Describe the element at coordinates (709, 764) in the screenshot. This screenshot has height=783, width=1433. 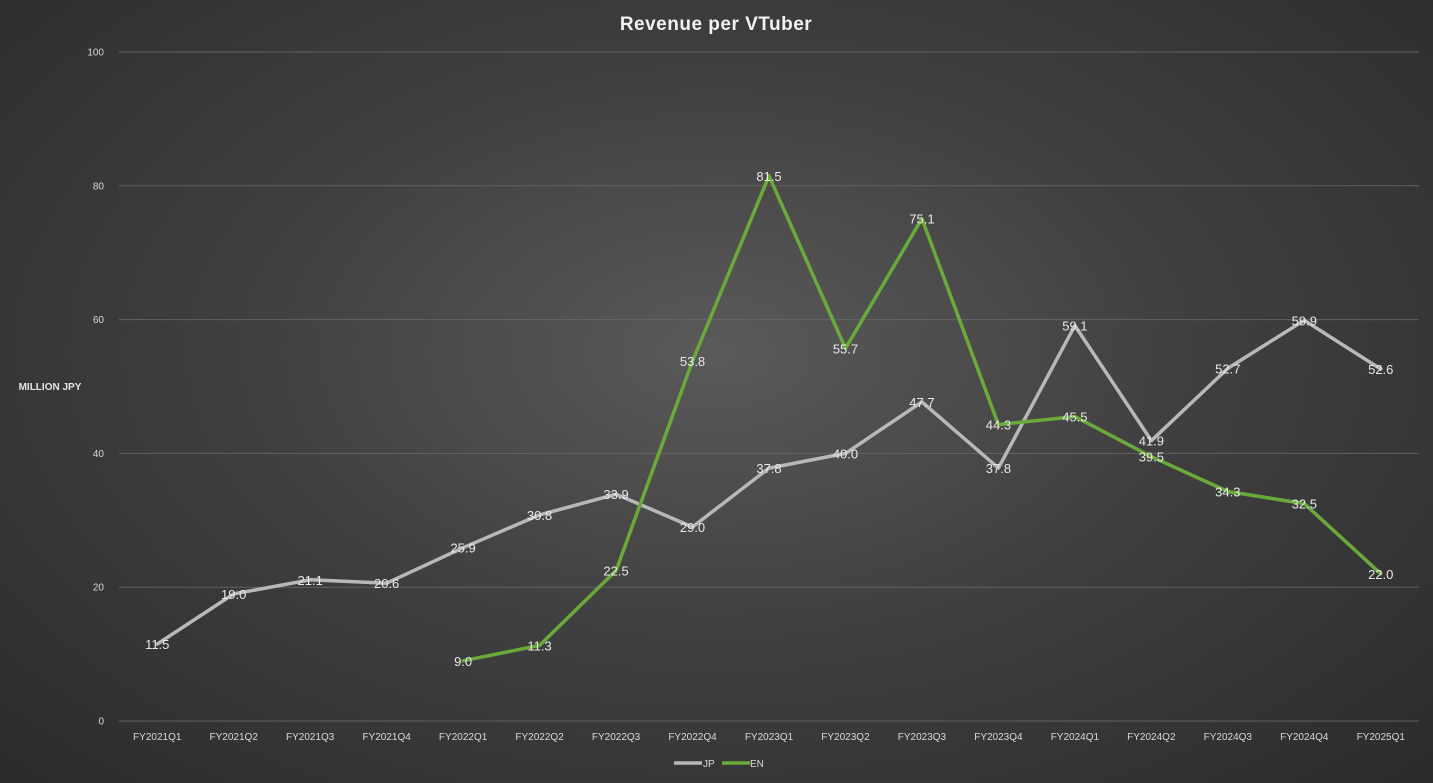
I see `legend-label-jp: JP` at that location.